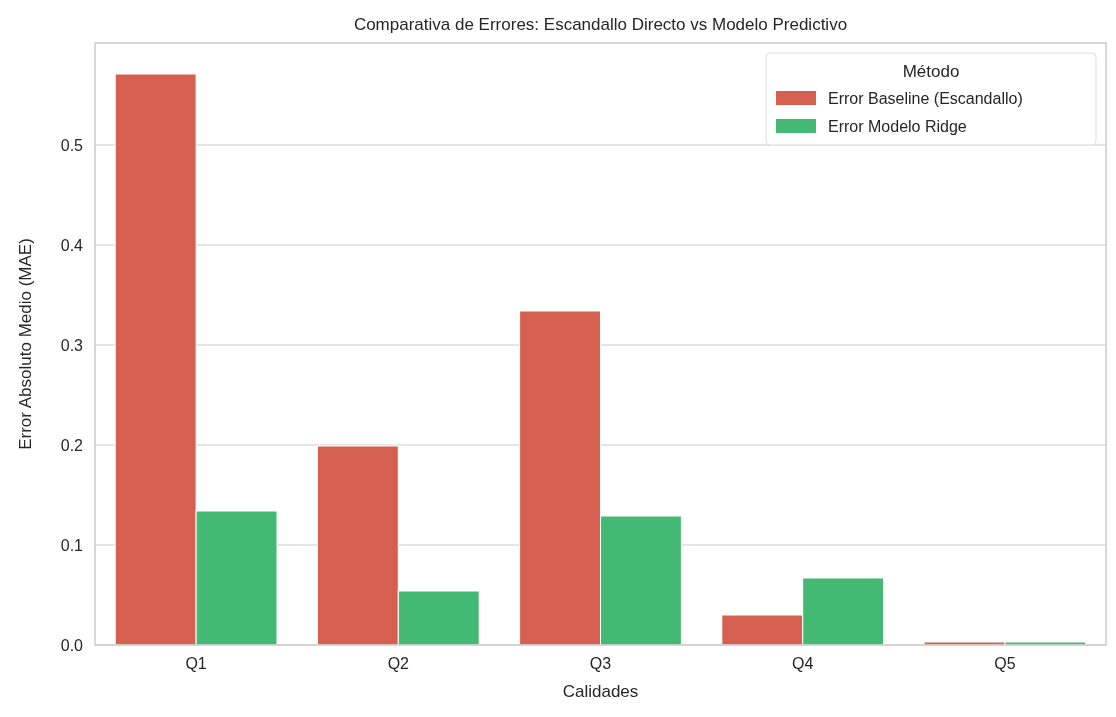 This screenshot has width=1116, height=717. I want to click on chart-title: Comparativa de Errores: Escandallo Directo vs Modelo Predictivo, so click(600, 24).